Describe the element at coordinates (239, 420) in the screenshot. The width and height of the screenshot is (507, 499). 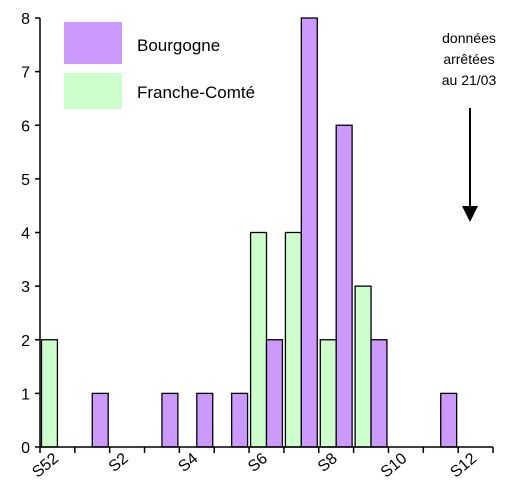
I see `bar-bourgogne-s5` at that location.